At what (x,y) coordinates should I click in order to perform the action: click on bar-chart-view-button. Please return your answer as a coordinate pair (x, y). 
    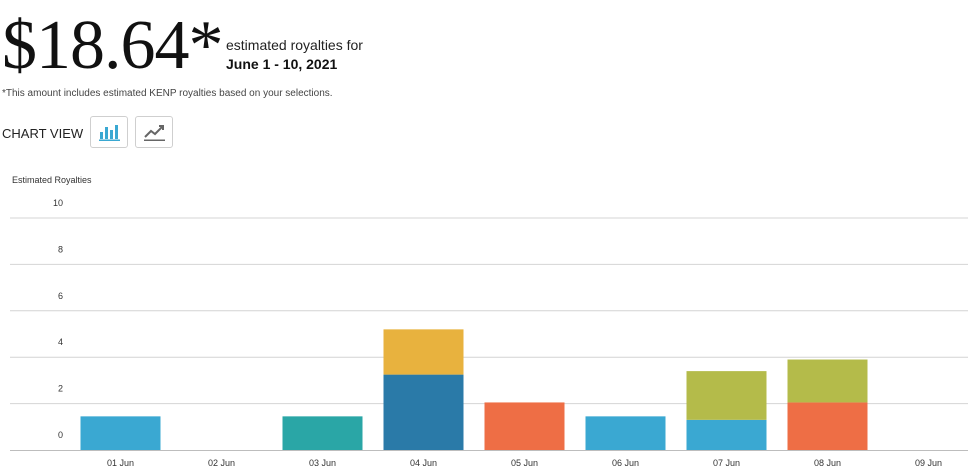
    Looking at the image, I should click on (109, 132).